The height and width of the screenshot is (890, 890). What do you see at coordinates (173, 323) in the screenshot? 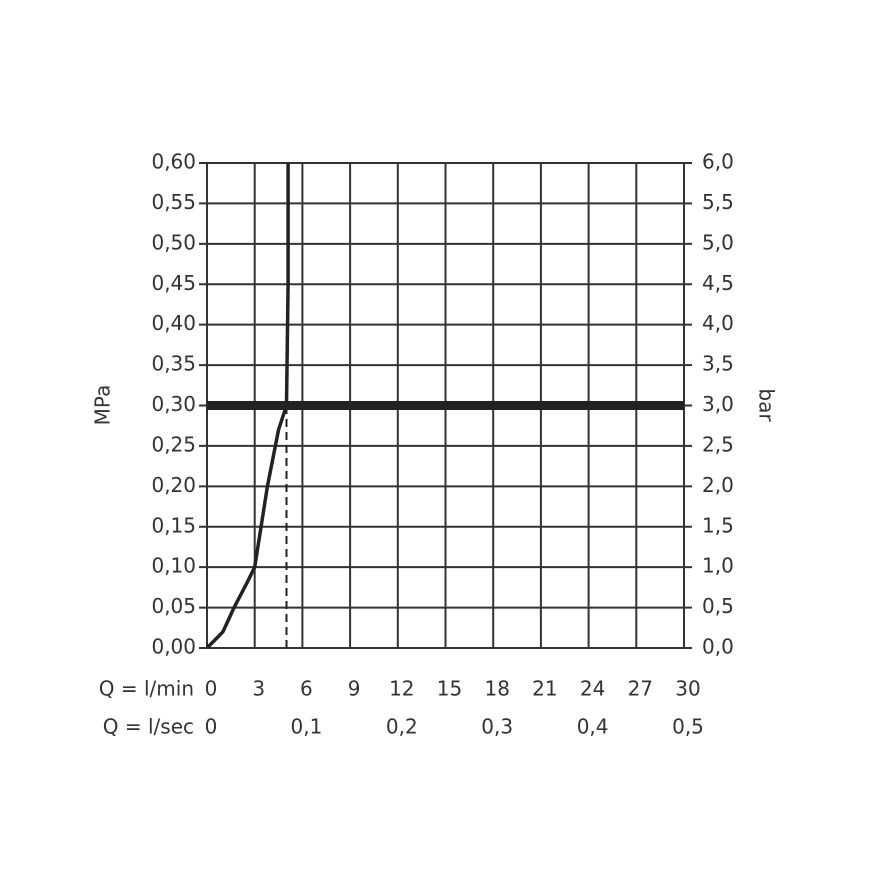
I see `y-tick-label: 0,40` at bounding box center [173, 323].